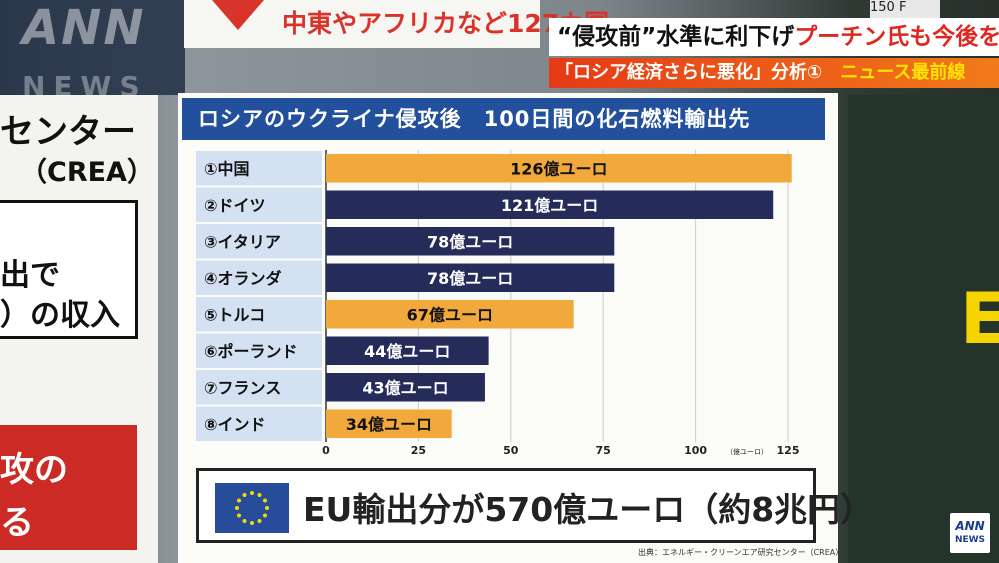 The height and width of the screenshot is (563, 999). I want to click on left-board-text-4: ）の収入, so click(60, 315).